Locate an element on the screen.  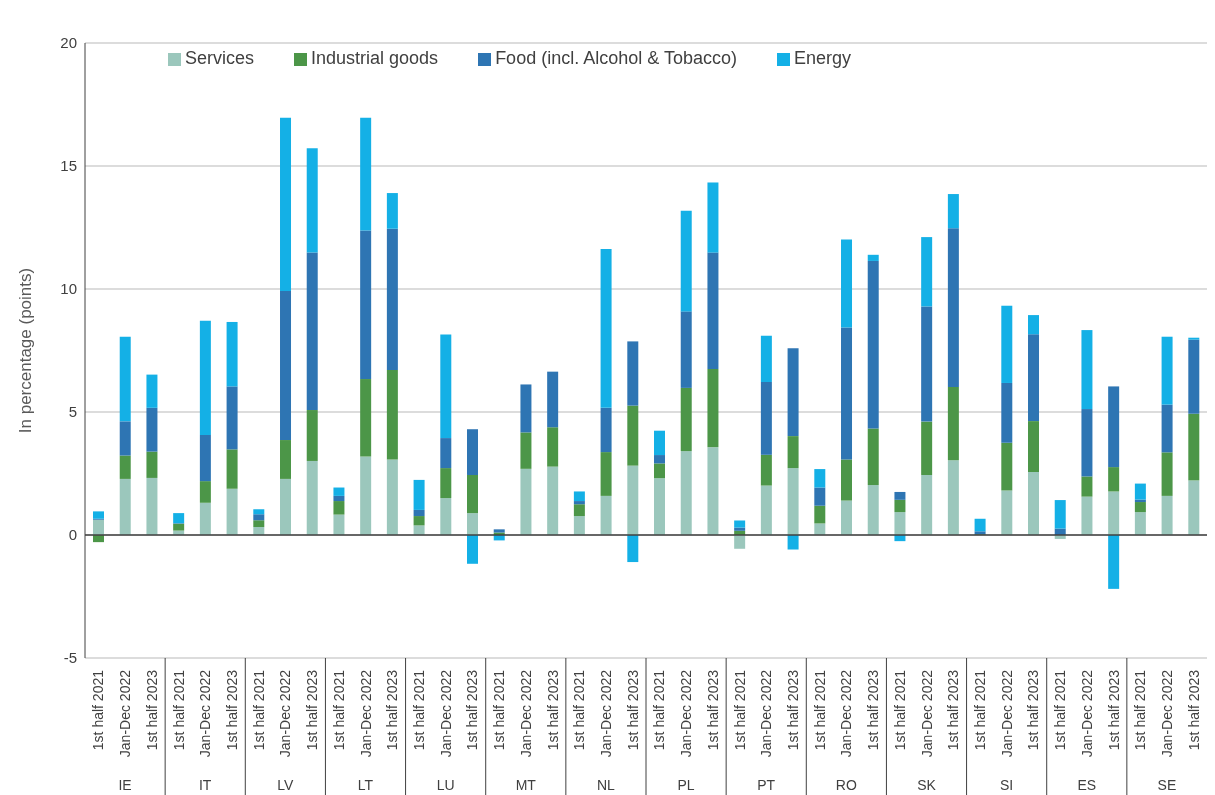
legend-label: Industrial goods is located at coordinates (375, 58).